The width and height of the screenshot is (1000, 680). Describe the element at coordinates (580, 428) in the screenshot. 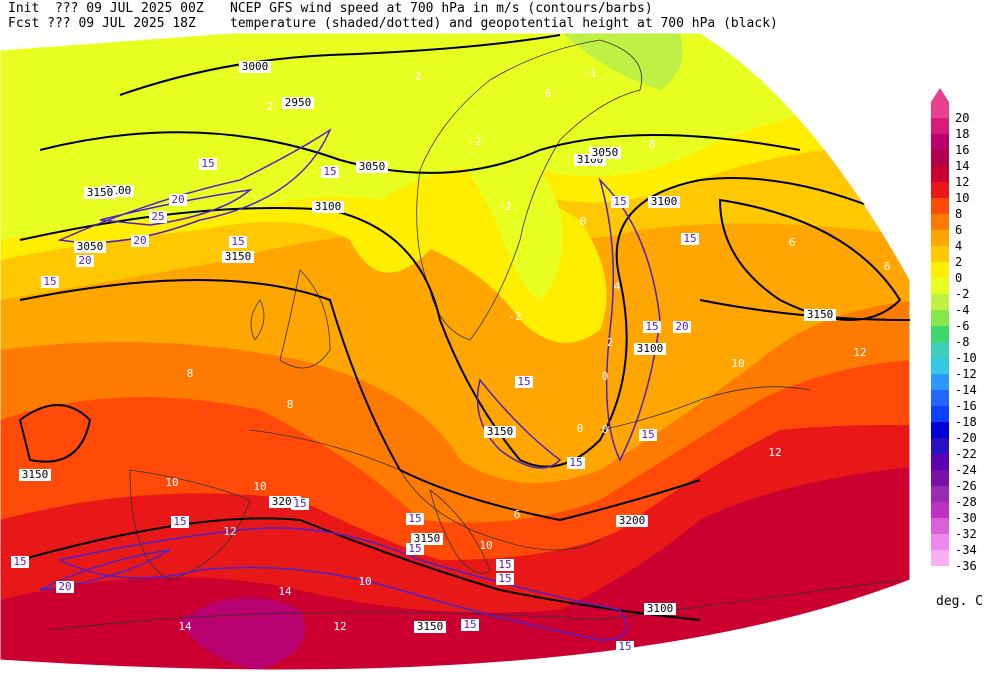

I see `svg-text: 0` at that location.